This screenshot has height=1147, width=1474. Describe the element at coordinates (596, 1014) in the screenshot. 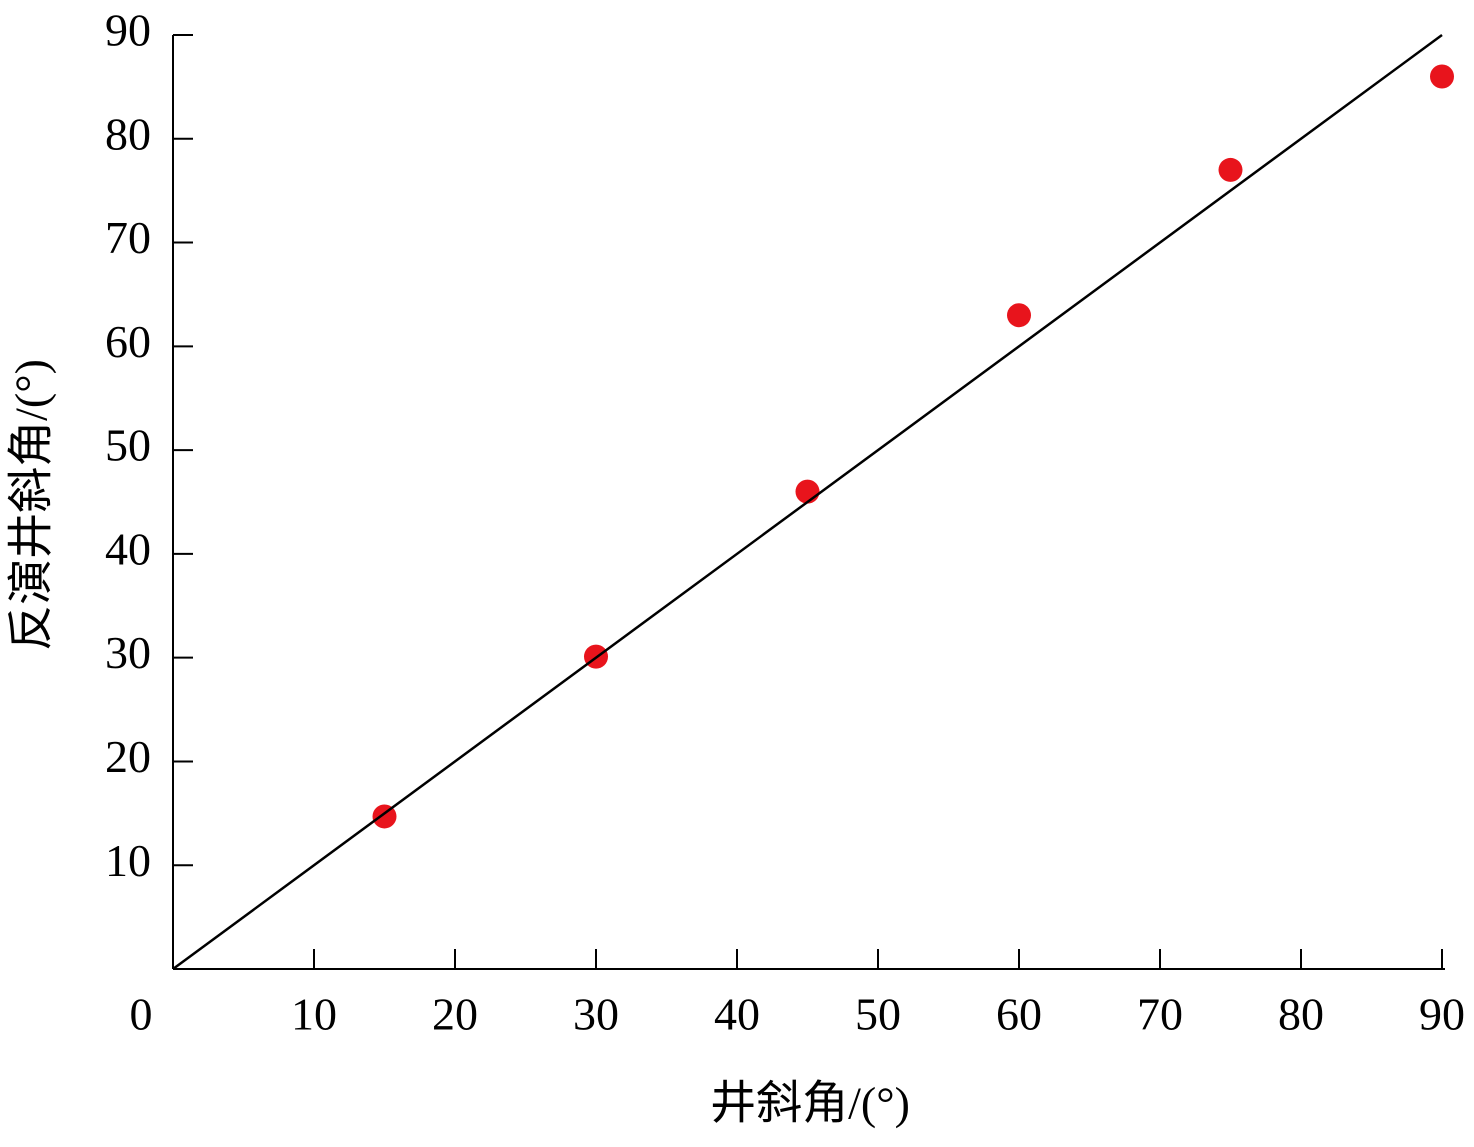

I see `x-tick-label: 30` at that location.